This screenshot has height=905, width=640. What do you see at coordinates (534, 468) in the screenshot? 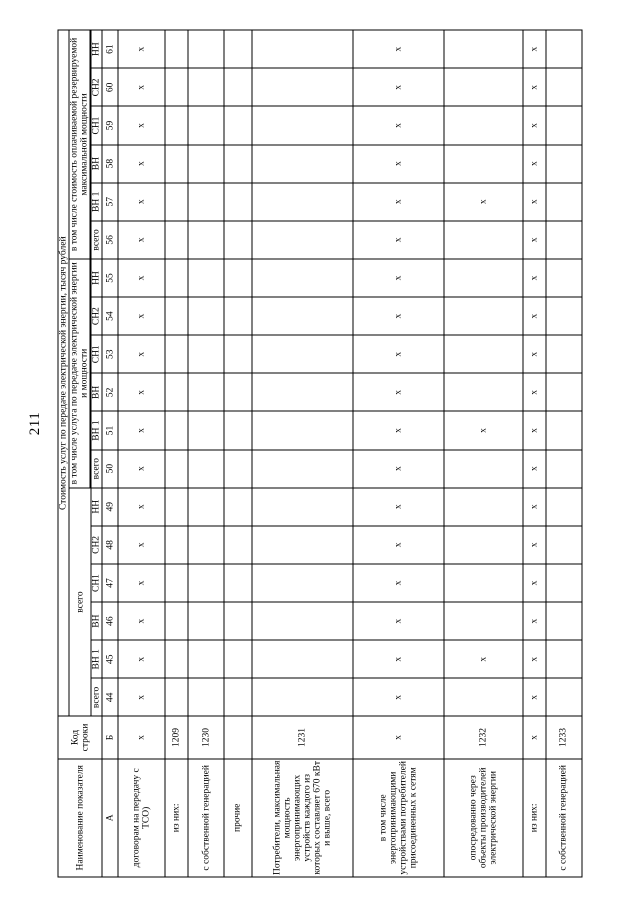
I see `cell-r7-c50: х` at bounding box center [534, 468].